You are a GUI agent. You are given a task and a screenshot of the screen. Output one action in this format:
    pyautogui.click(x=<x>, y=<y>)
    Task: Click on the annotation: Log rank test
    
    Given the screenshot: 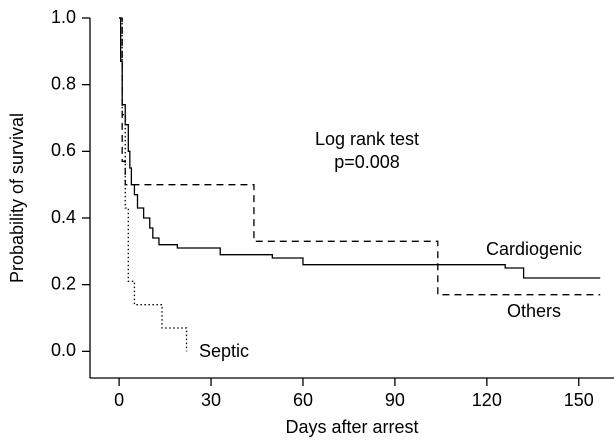 What is the action you would take?
    pyautogui.click(x=367, y=139)
    